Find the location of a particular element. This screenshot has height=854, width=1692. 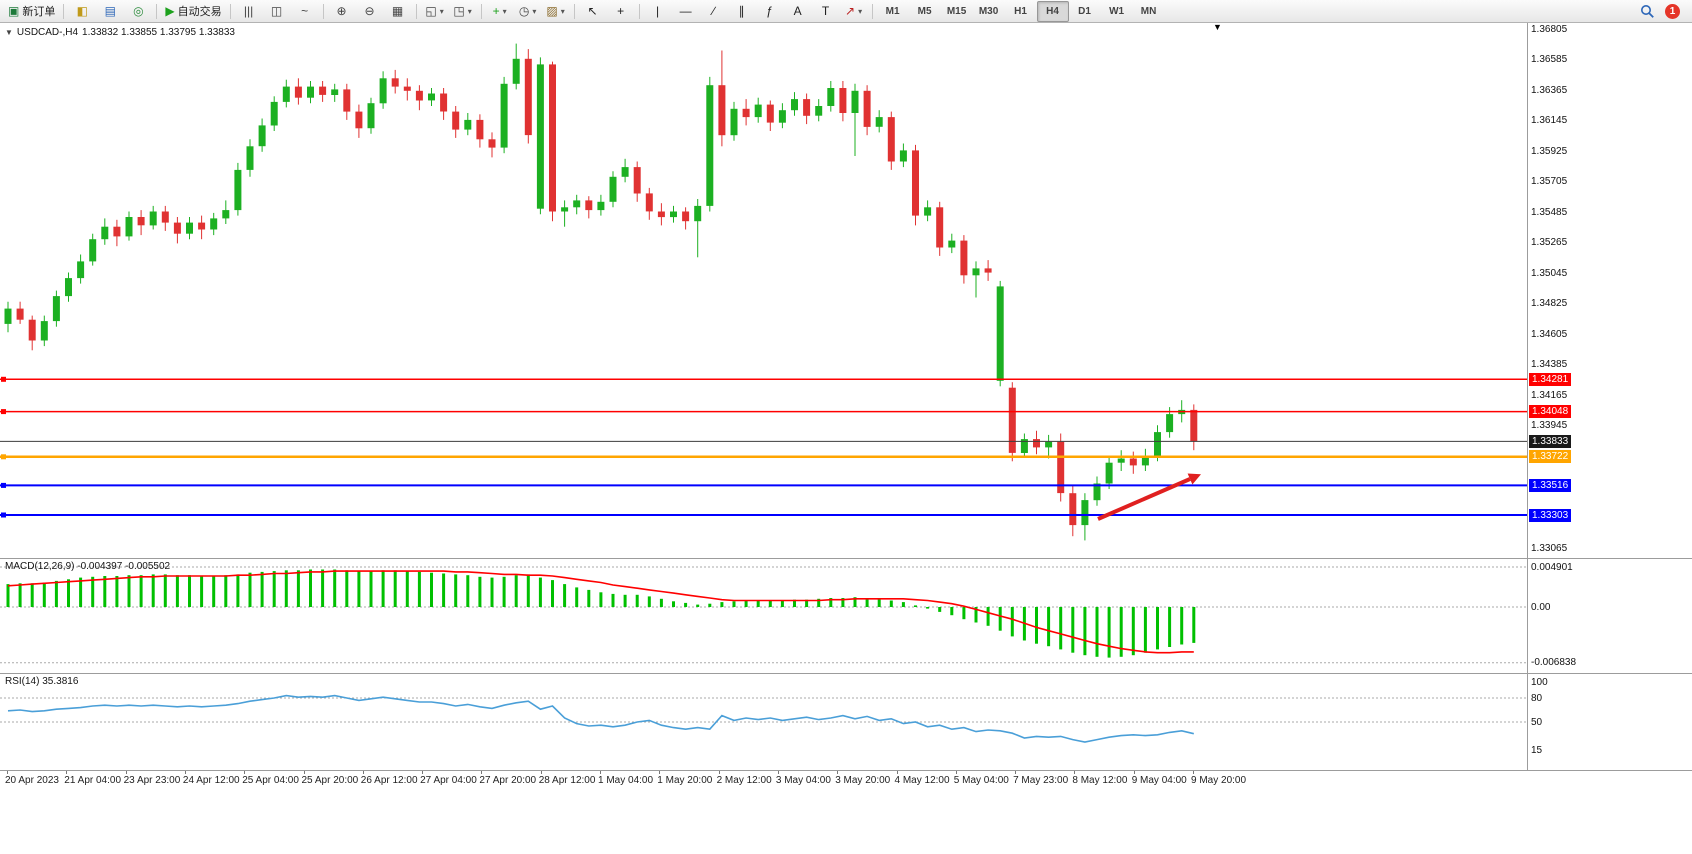

fibonacci-icon: ƒ is located at coordinates (769, 11).